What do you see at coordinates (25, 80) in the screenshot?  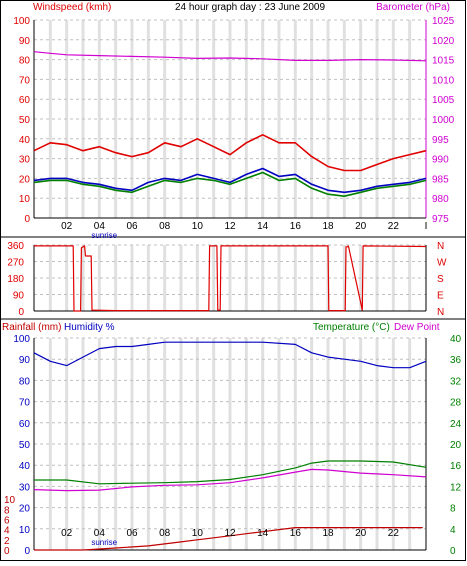 I see `windspeed-tick-label: 70` at bounding box center [25, 80].